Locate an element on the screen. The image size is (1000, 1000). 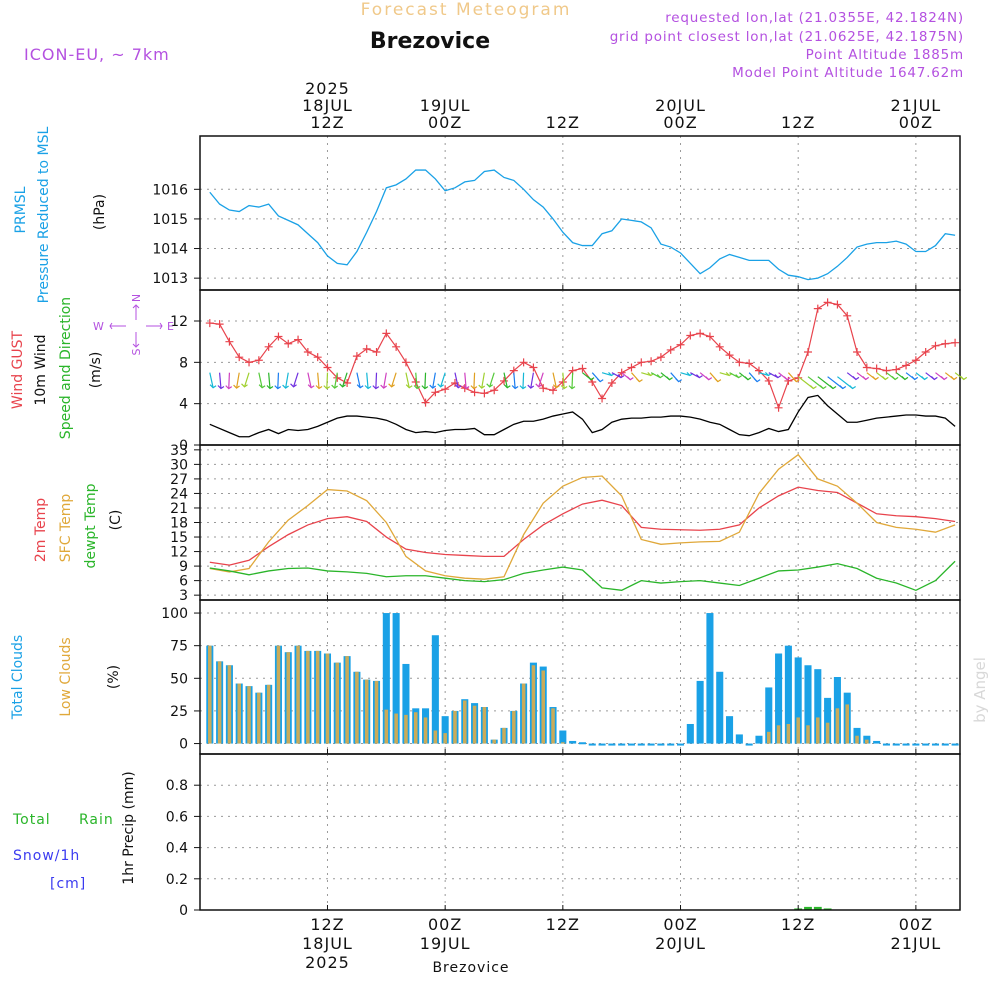
y-tick-label: 0.4 is located at coordinates (177, 849).